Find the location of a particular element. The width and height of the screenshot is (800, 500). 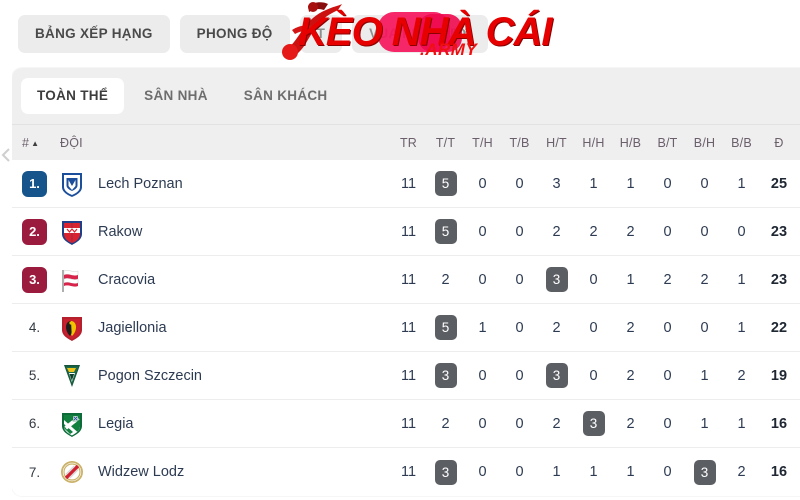

team-cell: Legia is located at coordinates (225, 424).